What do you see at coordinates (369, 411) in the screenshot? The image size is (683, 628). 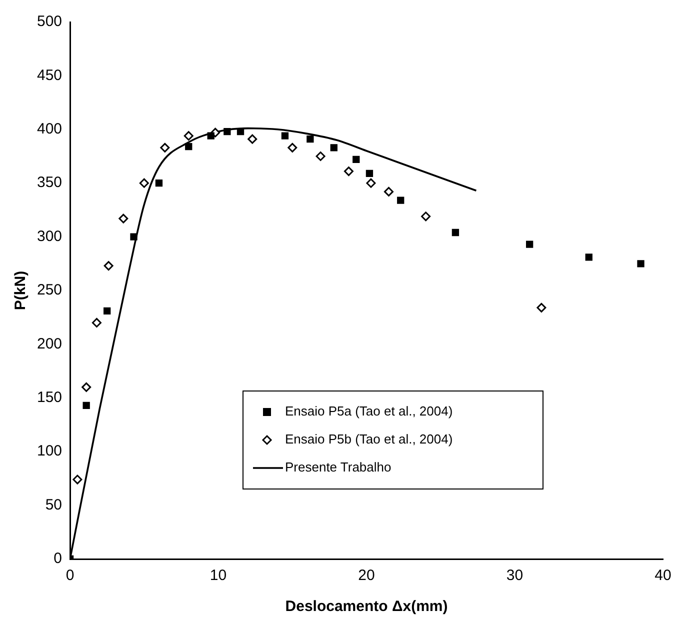 I see `legend-label: Ensaio P5a (Tao et al., 2004)` at bounding box center [369, 411].